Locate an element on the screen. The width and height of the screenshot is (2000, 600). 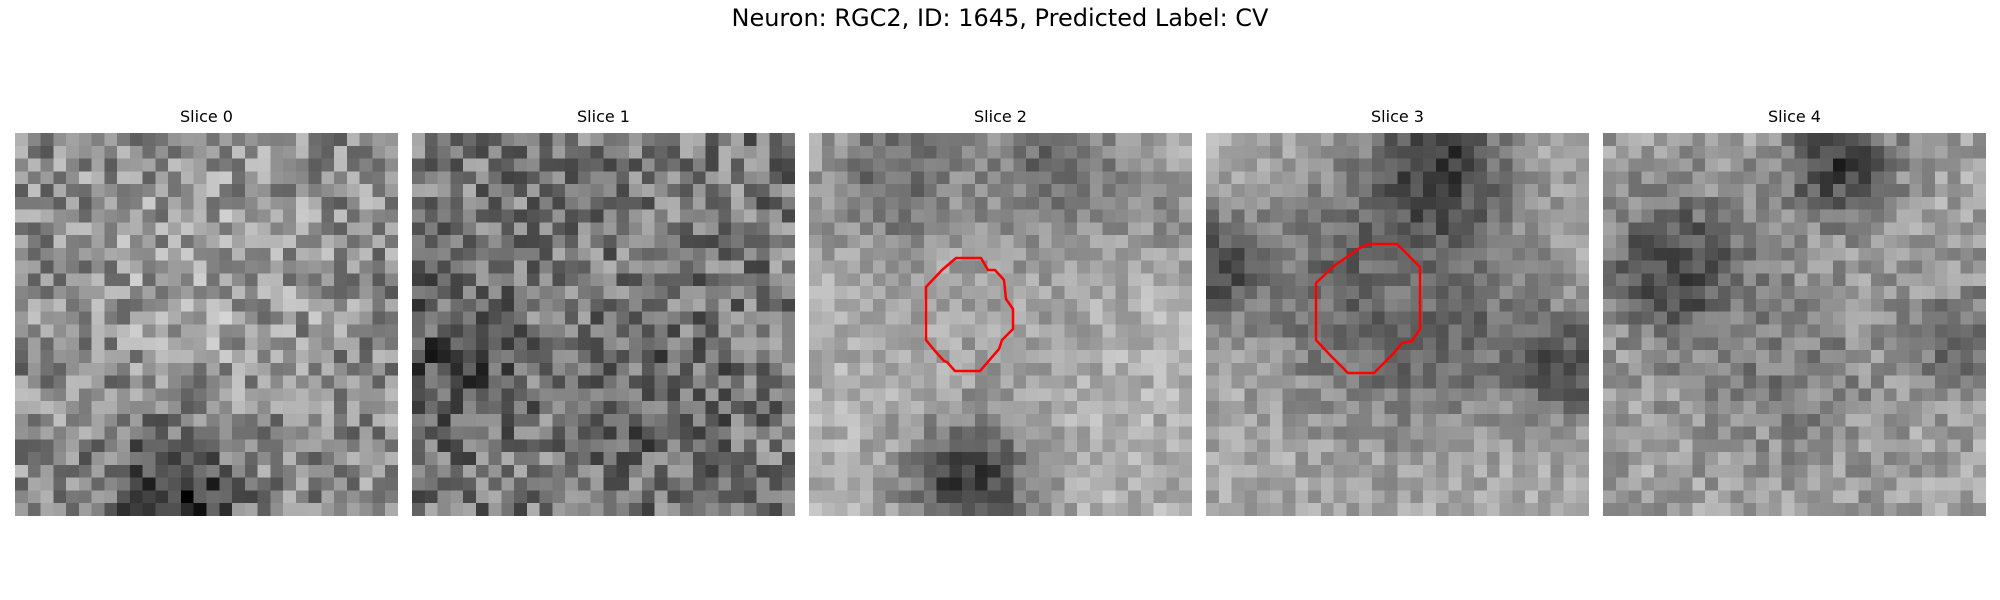
slice-title-3: Slice 3 is located at coordinates (1397, 116).